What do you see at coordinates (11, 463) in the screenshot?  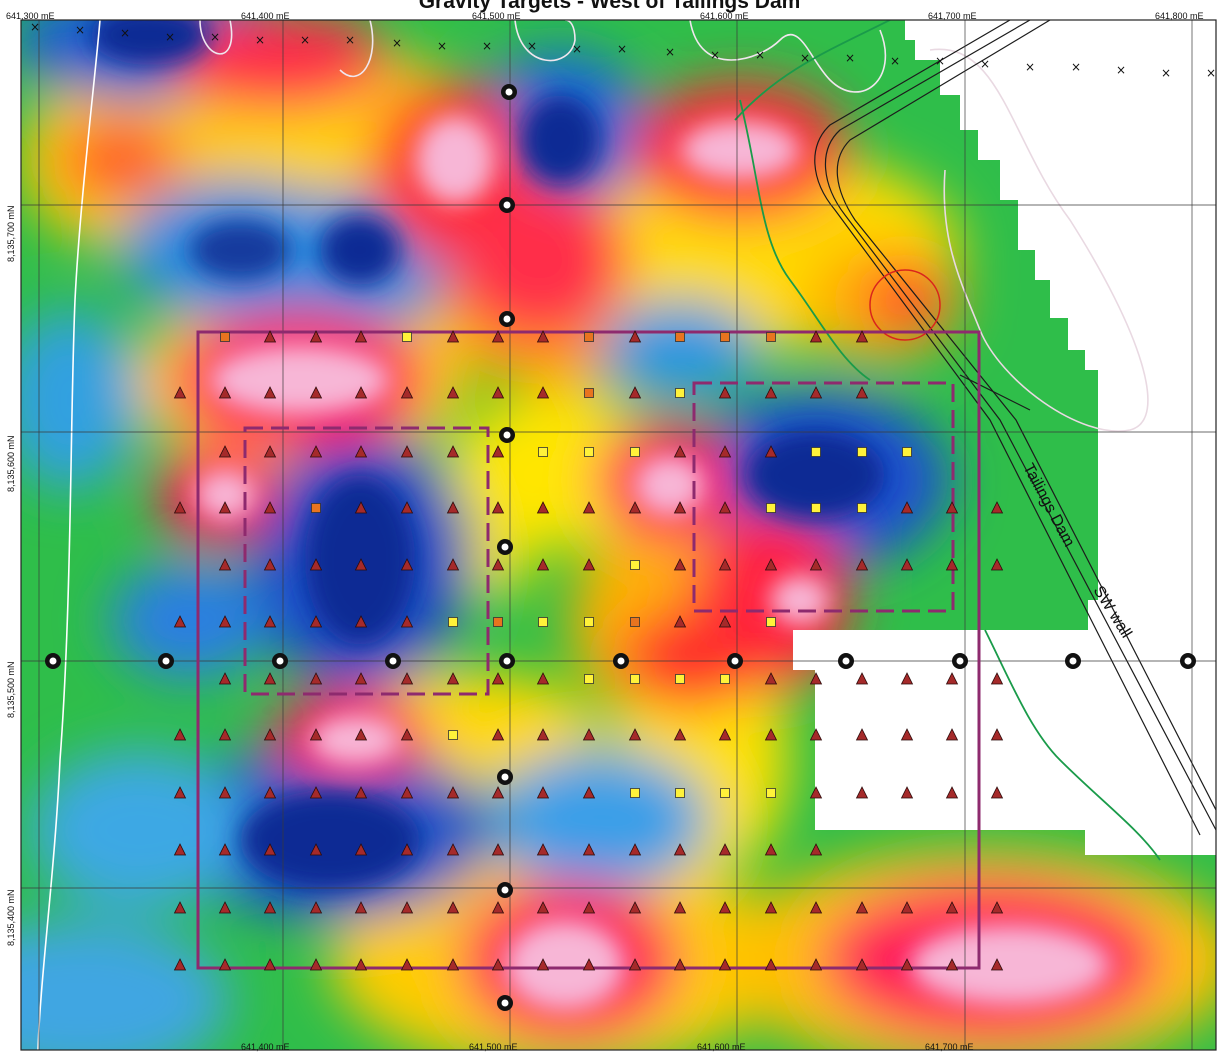 I see `northing-label-1: 8,135,600 mN` at bounding box center [11, 463].